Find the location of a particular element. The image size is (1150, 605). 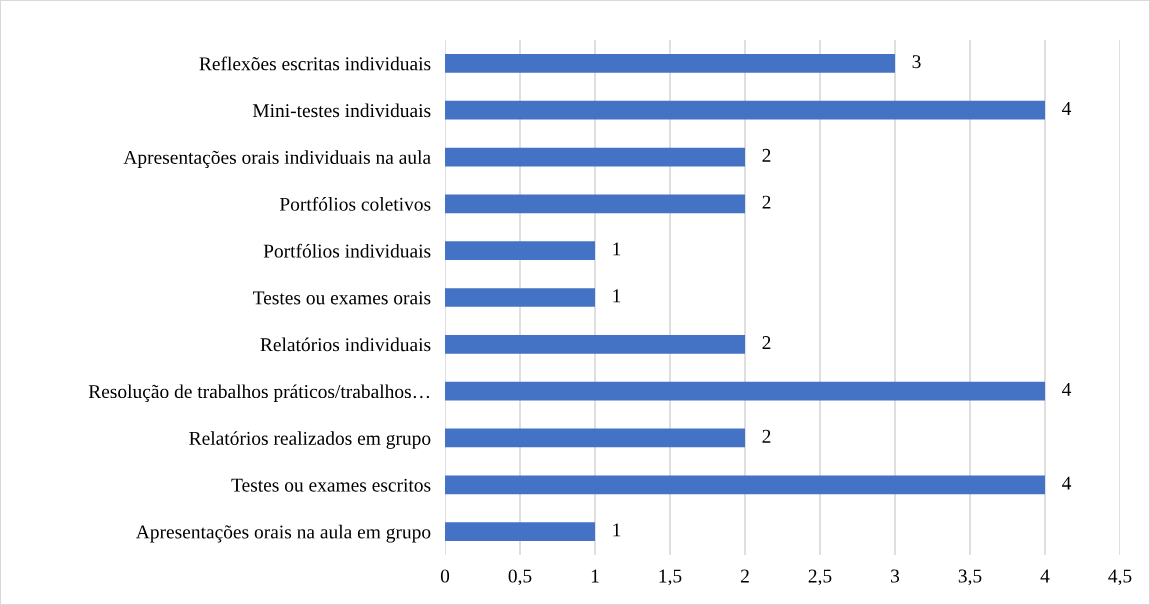

data-label: 3 is located at coordinates (916, 62).